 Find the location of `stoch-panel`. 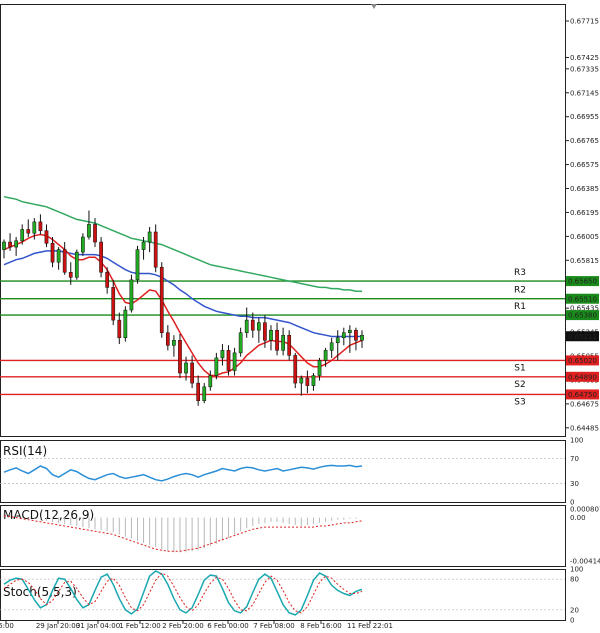

stoch-panel is located at coordinates (283, 595).